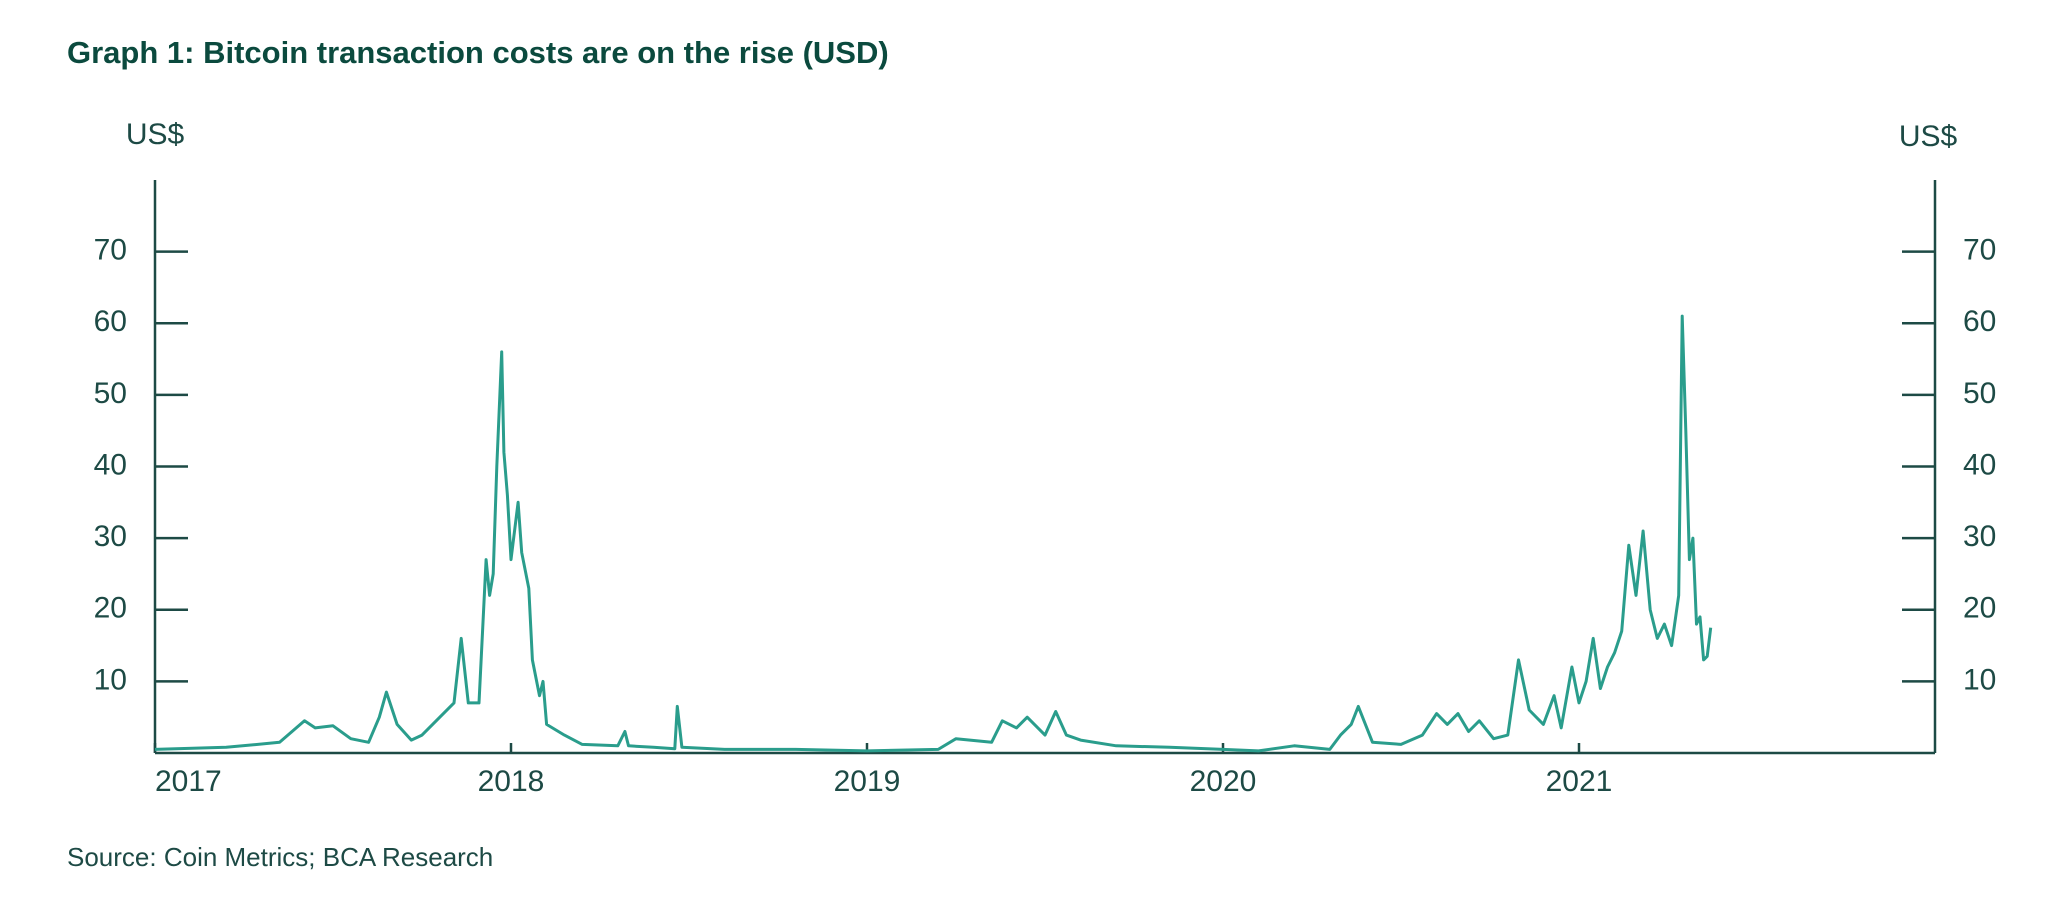  I want to click on y2-tick-label: 70, so click(1979, 250).